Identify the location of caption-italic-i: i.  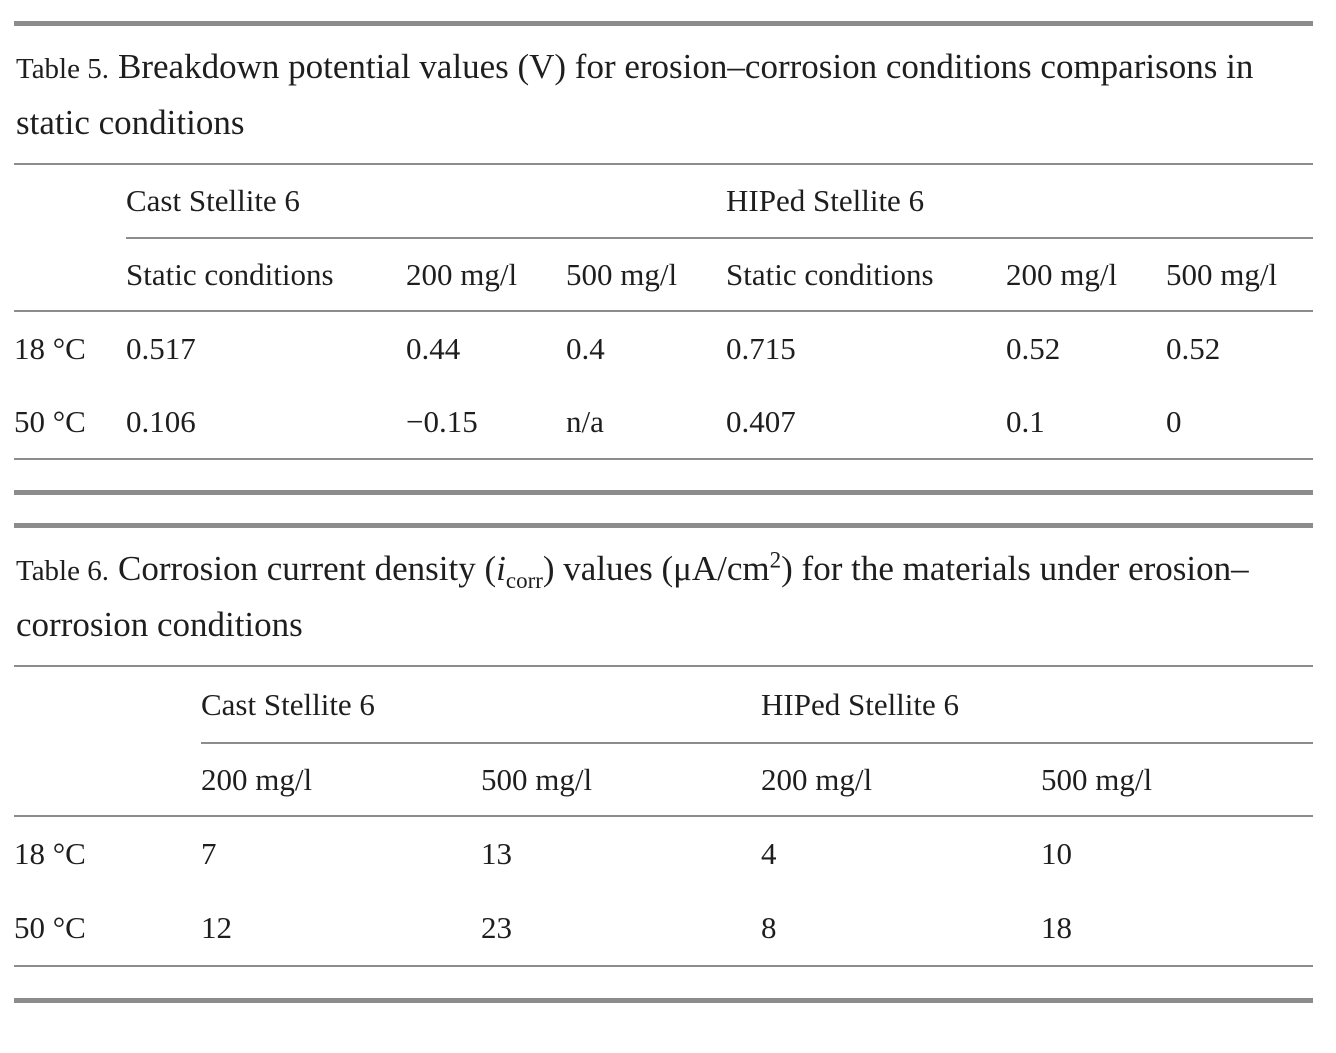
(501, 568).